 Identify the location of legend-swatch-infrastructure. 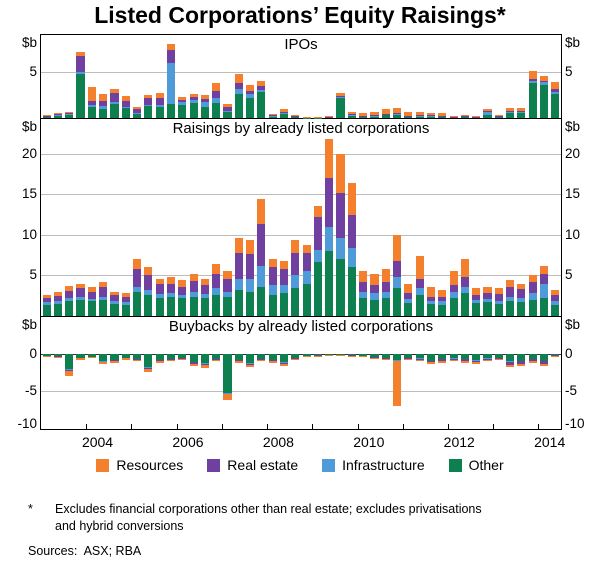
(329, 465).